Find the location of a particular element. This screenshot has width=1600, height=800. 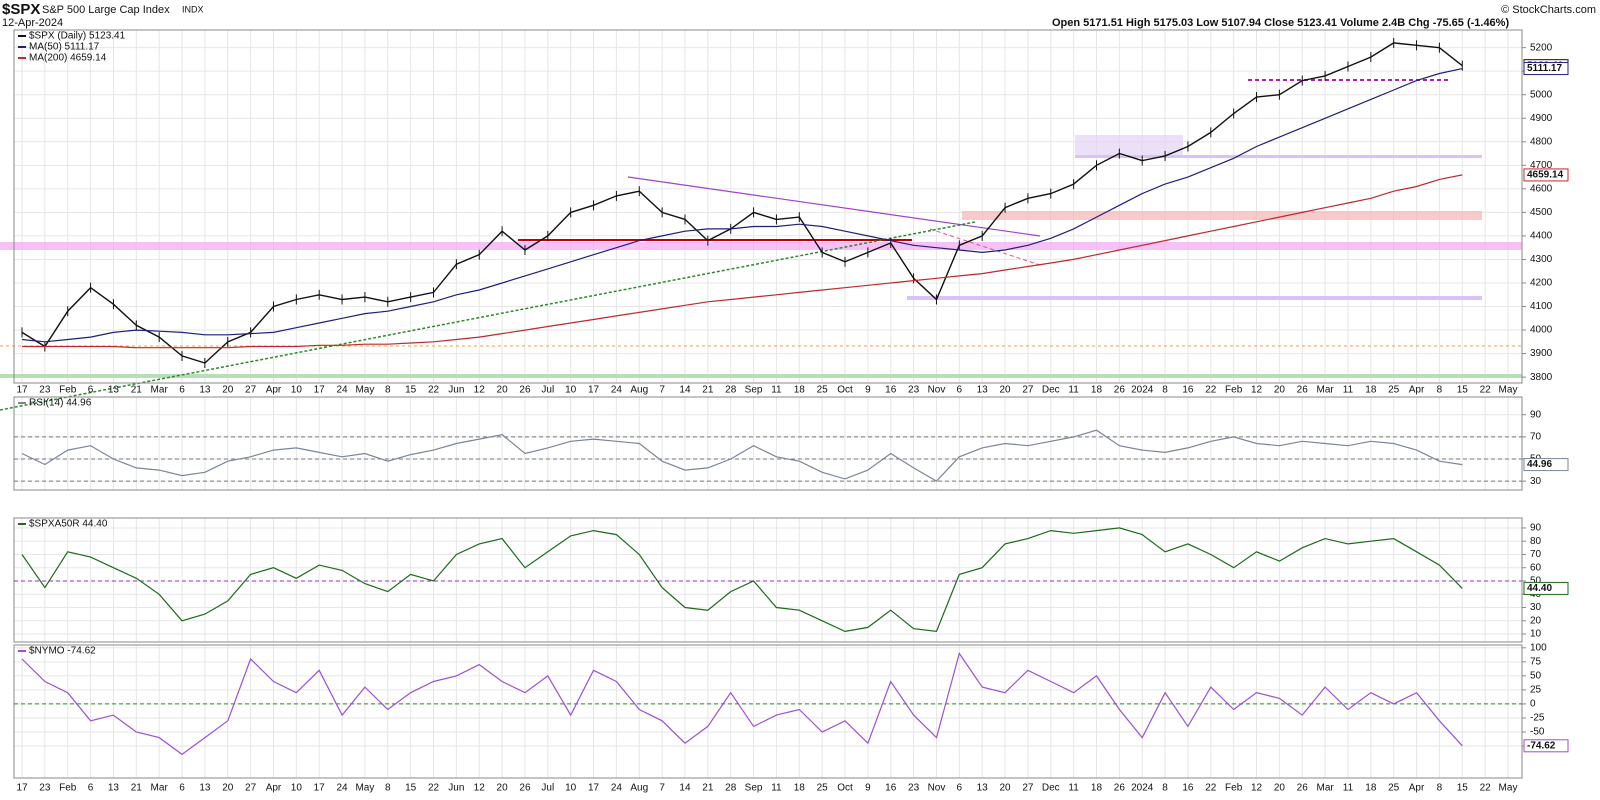

y-tick-label: 80 is located at coordinates (1536, 541).